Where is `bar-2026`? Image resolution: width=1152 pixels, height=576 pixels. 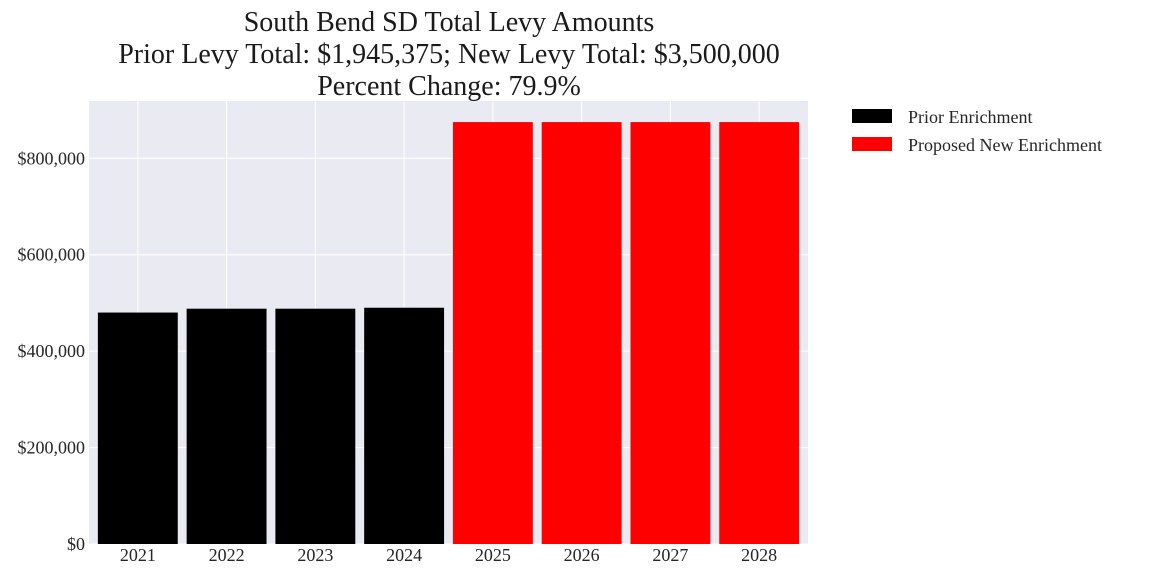 bar-2026 is located at coordinates (581, 333).